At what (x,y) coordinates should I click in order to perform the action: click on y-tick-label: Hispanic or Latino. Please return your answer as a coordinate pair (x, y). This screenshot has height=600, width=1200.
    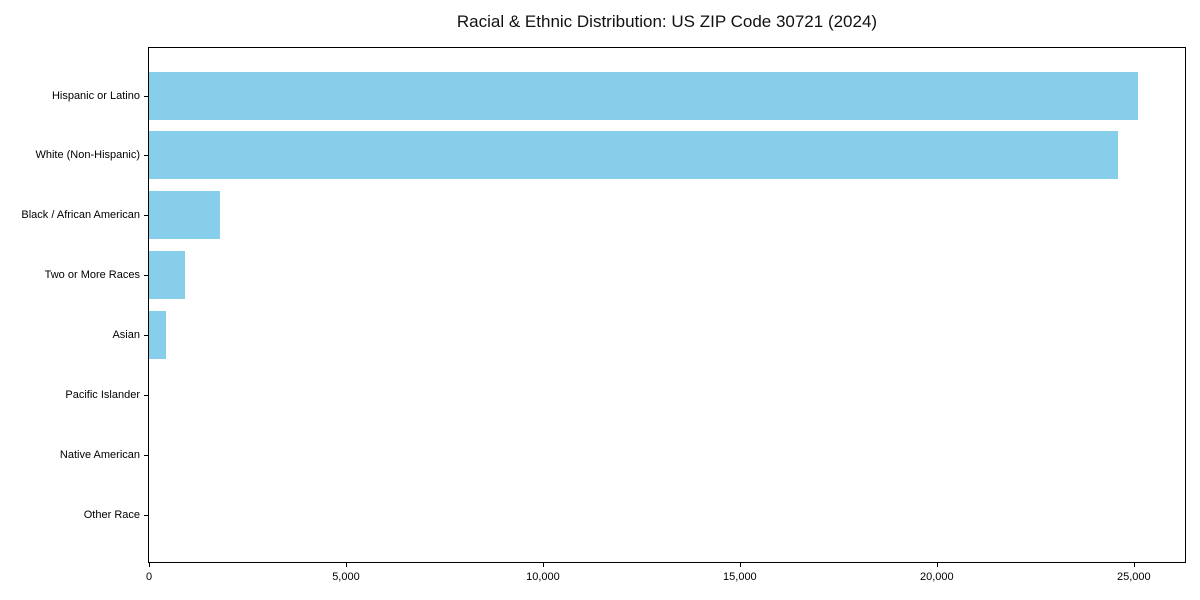
    Looking at the image, I should click on (95, 95).